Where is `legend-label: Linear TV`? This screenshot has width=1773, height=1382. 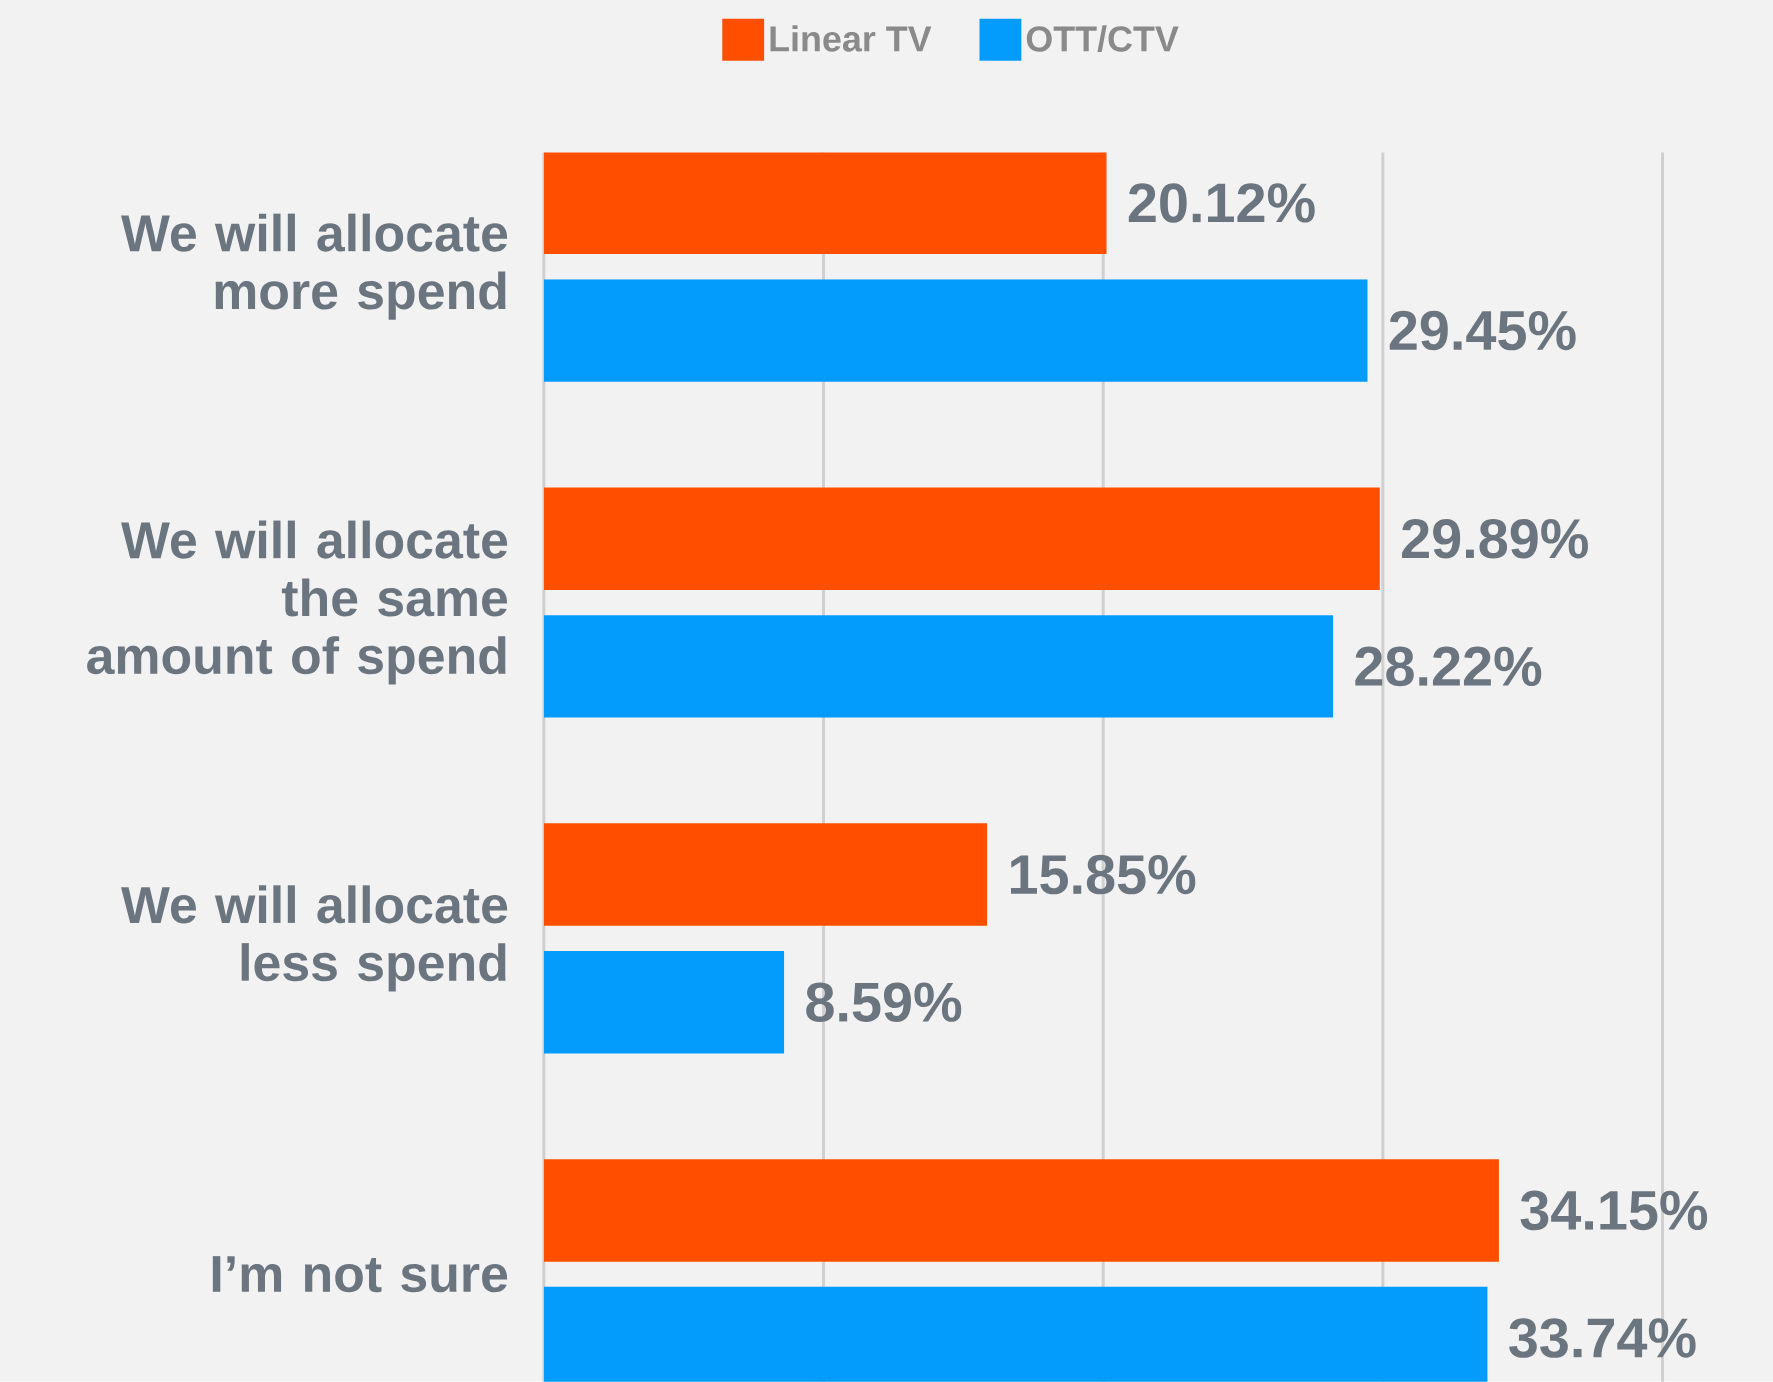 legend-label: Linear TV is located at coordinates (851, 38).